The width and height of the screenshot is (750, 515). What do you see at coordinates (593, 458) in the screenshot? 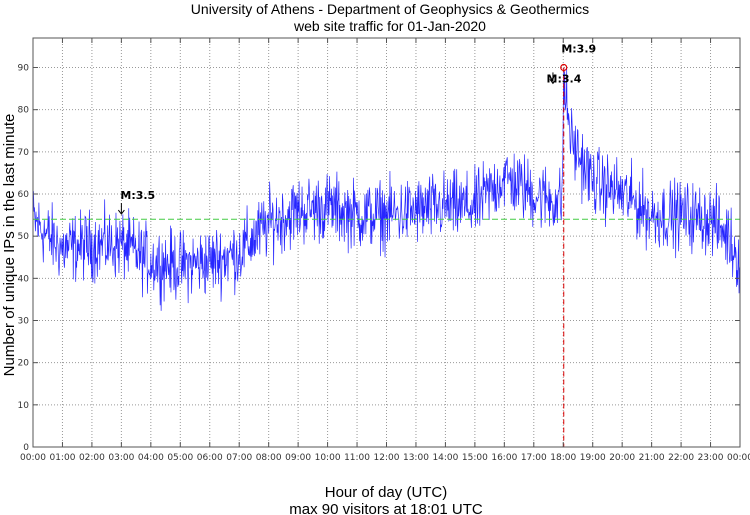
I see `x-tick-label: 19:00` at bounding box center [593, 458].